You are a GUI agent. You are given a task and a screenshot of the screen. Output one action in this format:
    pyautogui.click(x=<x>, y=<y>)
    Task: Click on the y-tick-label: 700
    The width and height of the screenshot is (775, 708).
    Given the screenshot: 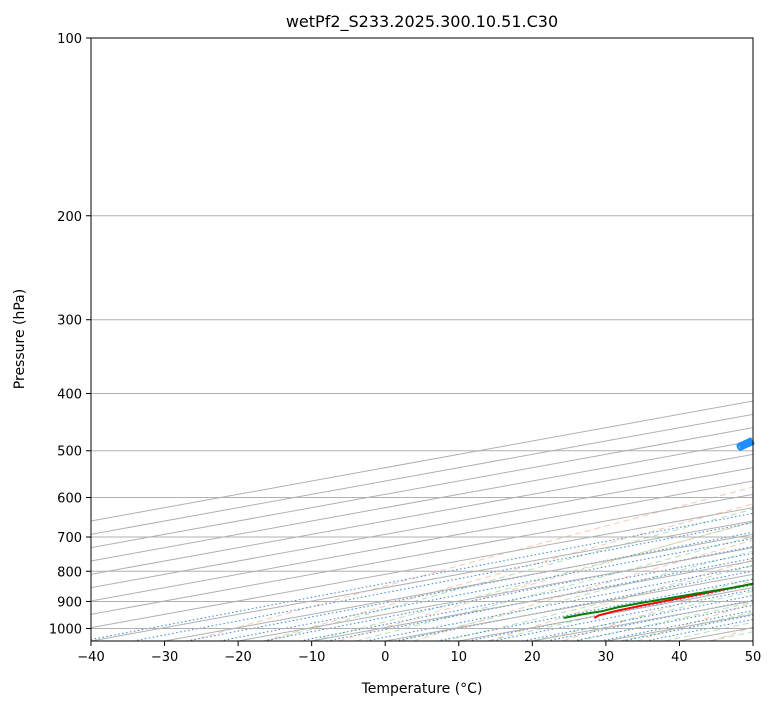 What is the action you would take?
    pyautogui.click(x=69, y=538)
    